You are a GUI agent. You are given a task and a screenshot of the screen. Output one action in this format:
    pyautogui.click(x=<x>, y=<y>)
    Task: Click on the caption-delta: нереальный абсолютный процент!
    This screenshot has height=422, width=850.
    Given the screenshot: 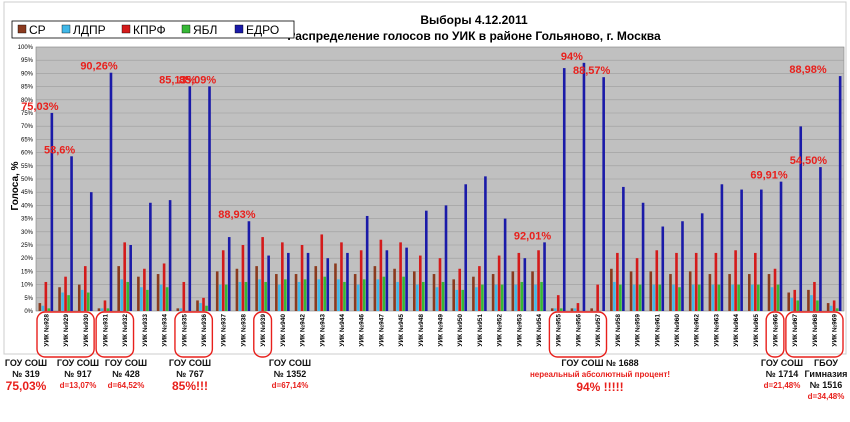 What is the action you would take?
    pyautogui.click(x=600, y=374)
    